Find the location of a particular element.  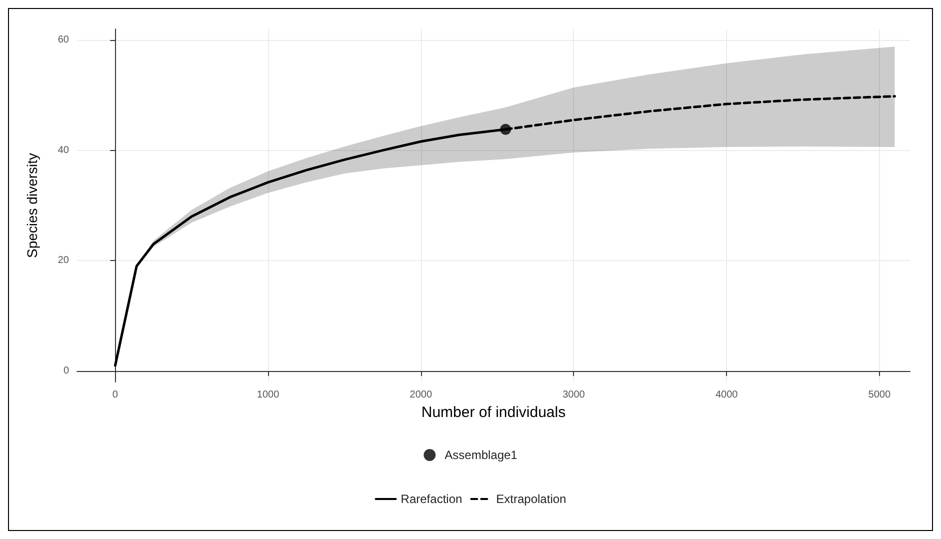

y-tick-label: 40 is located at coordinates (64, 150).